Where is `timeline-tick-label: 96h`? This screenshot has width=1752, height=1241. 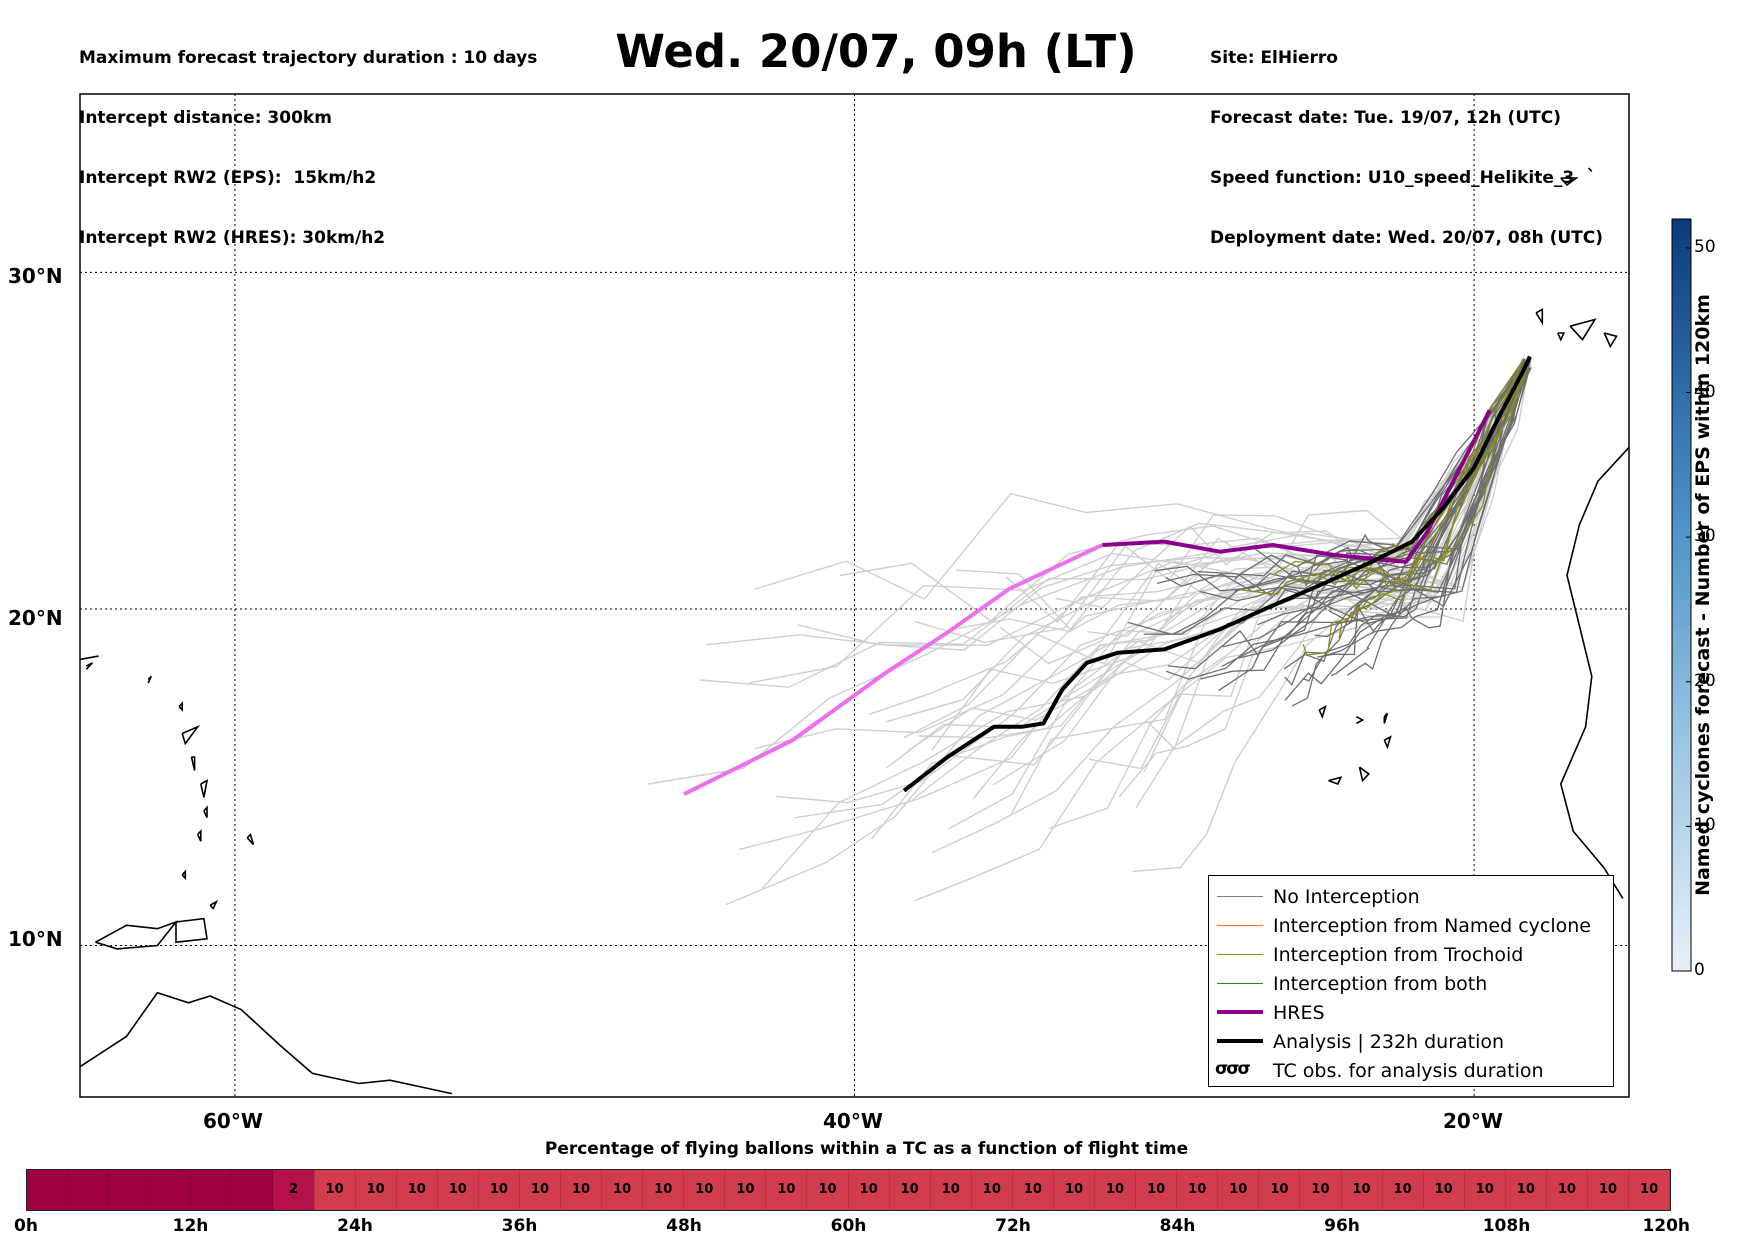
timeline-tick-label: 96h is located at coordinates (1342, 1226).